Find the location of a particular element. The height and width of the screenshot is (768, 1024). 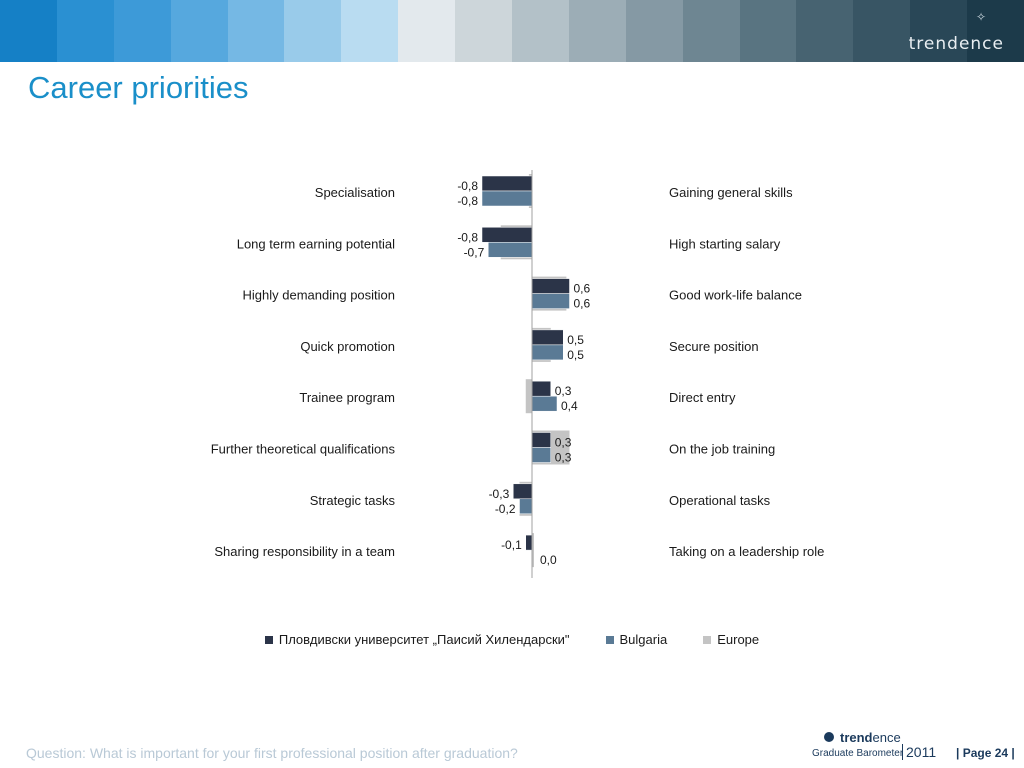

footer-logo: trendence Graduate Barometer 2011 is located at coordinates (877, 745).